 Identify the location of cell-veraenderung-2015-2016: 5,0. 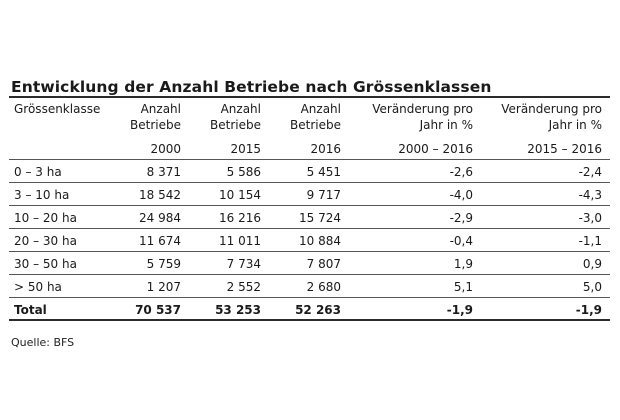
(545, 285).